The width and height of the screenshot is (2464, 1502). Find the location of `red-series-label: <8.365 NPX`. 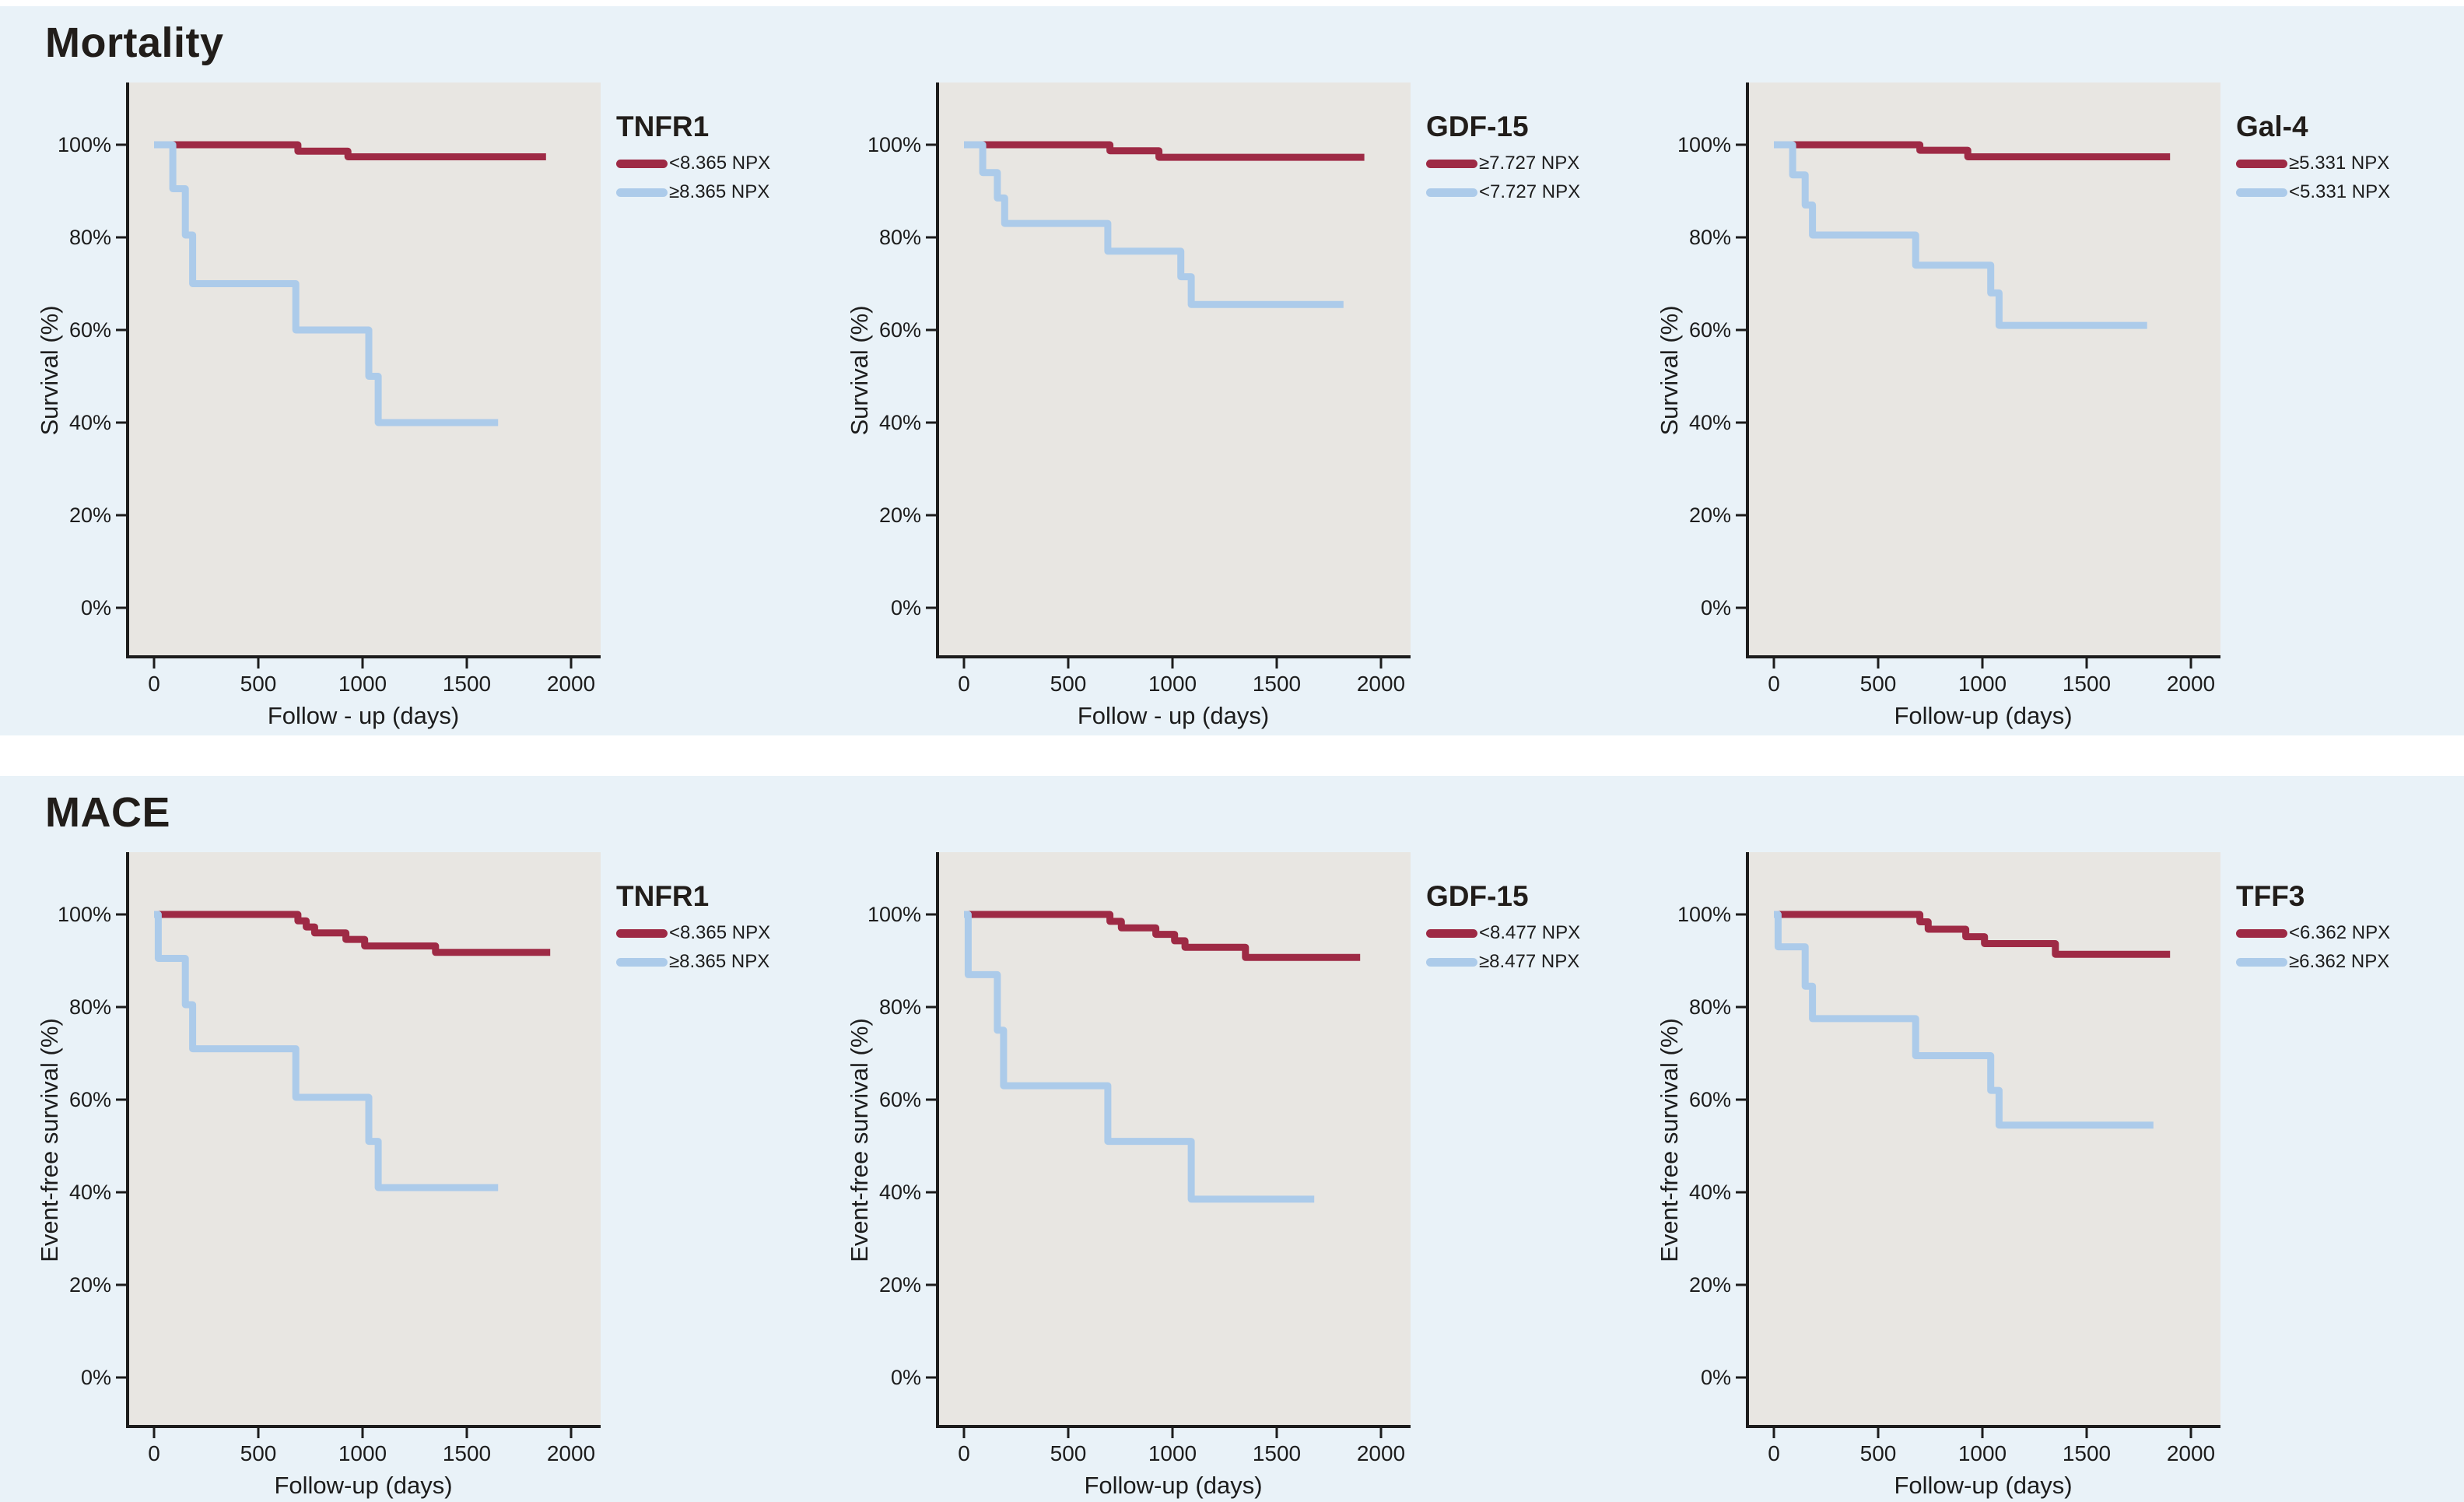

red-series-label: <8.365 NPX is located at coordinates (720, 933).